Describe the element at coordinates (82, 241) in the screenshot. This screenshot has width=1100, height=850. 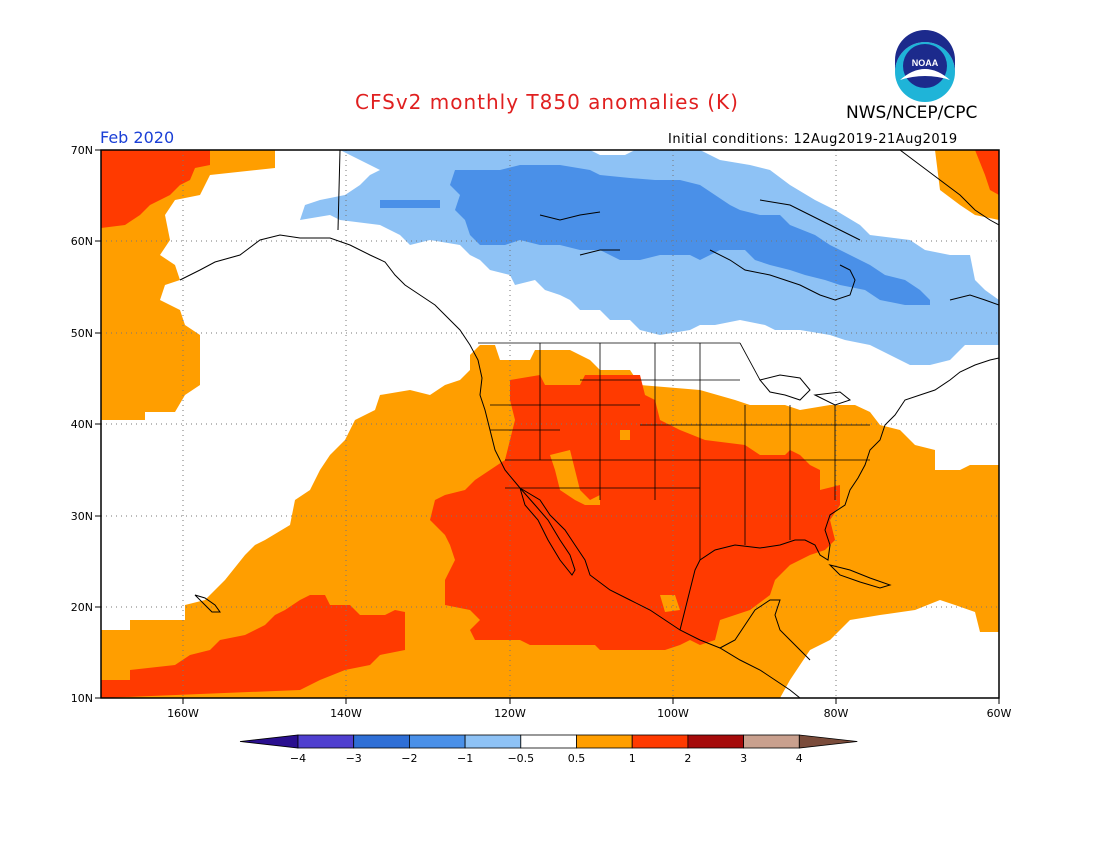
I see `lat-label: 60N` at that location.